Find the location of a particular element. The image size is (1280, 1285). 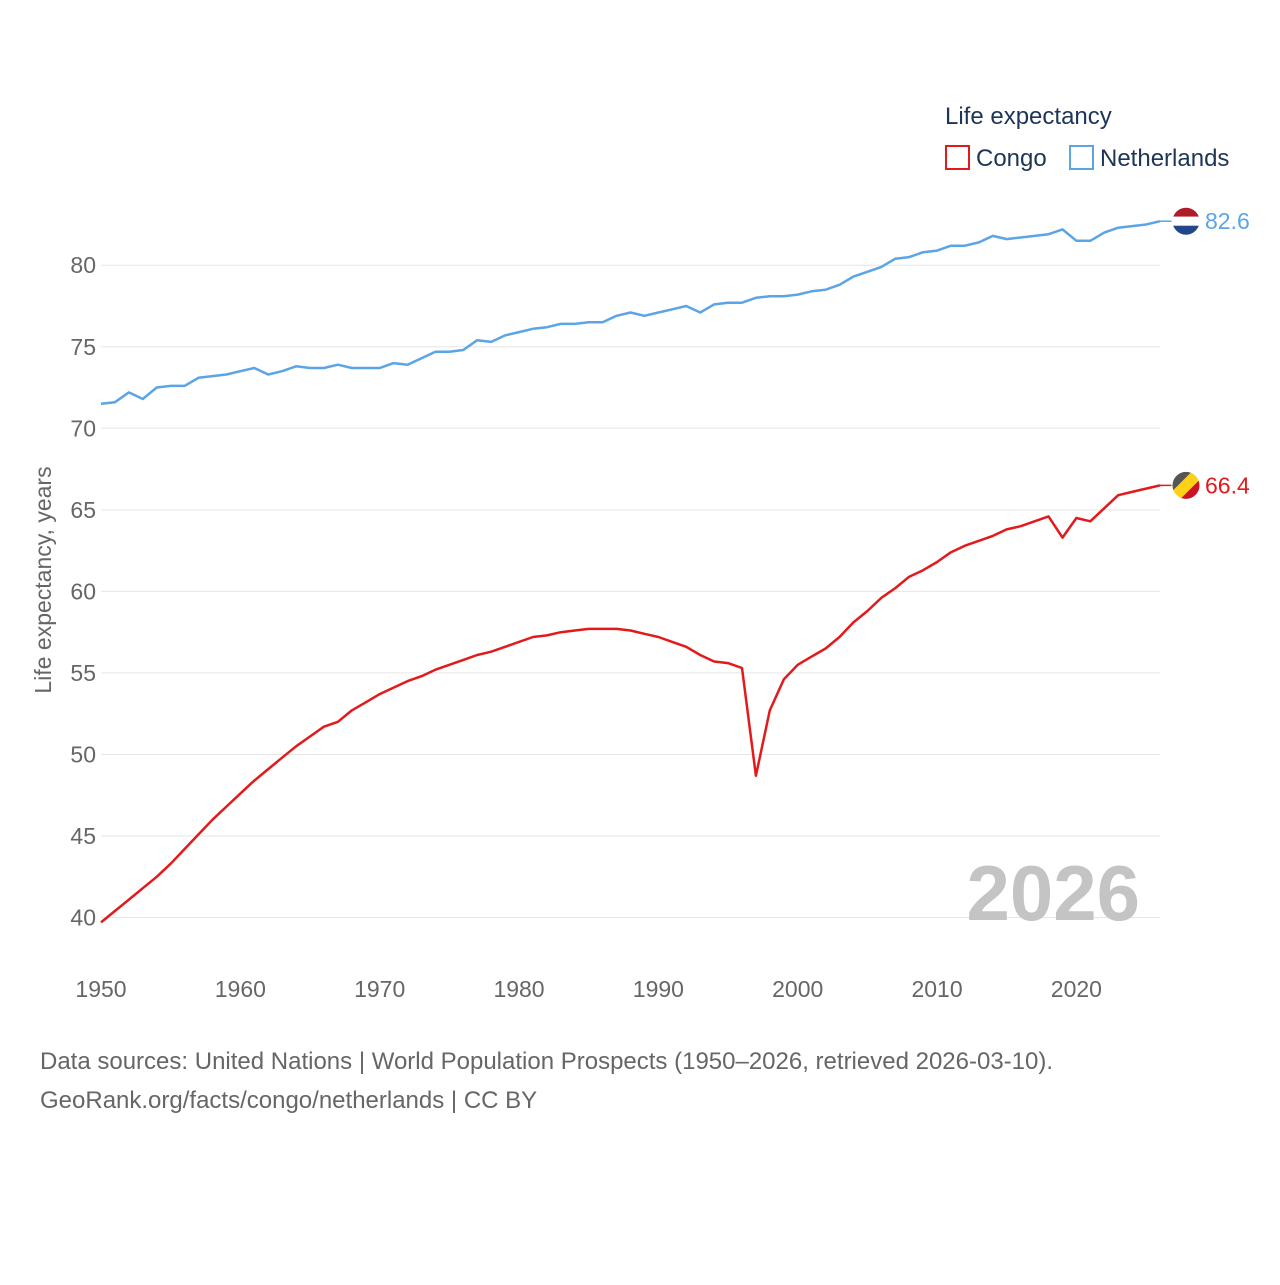

legend-label-netherlands: Netherlands is located at coordinates (1164, 158).